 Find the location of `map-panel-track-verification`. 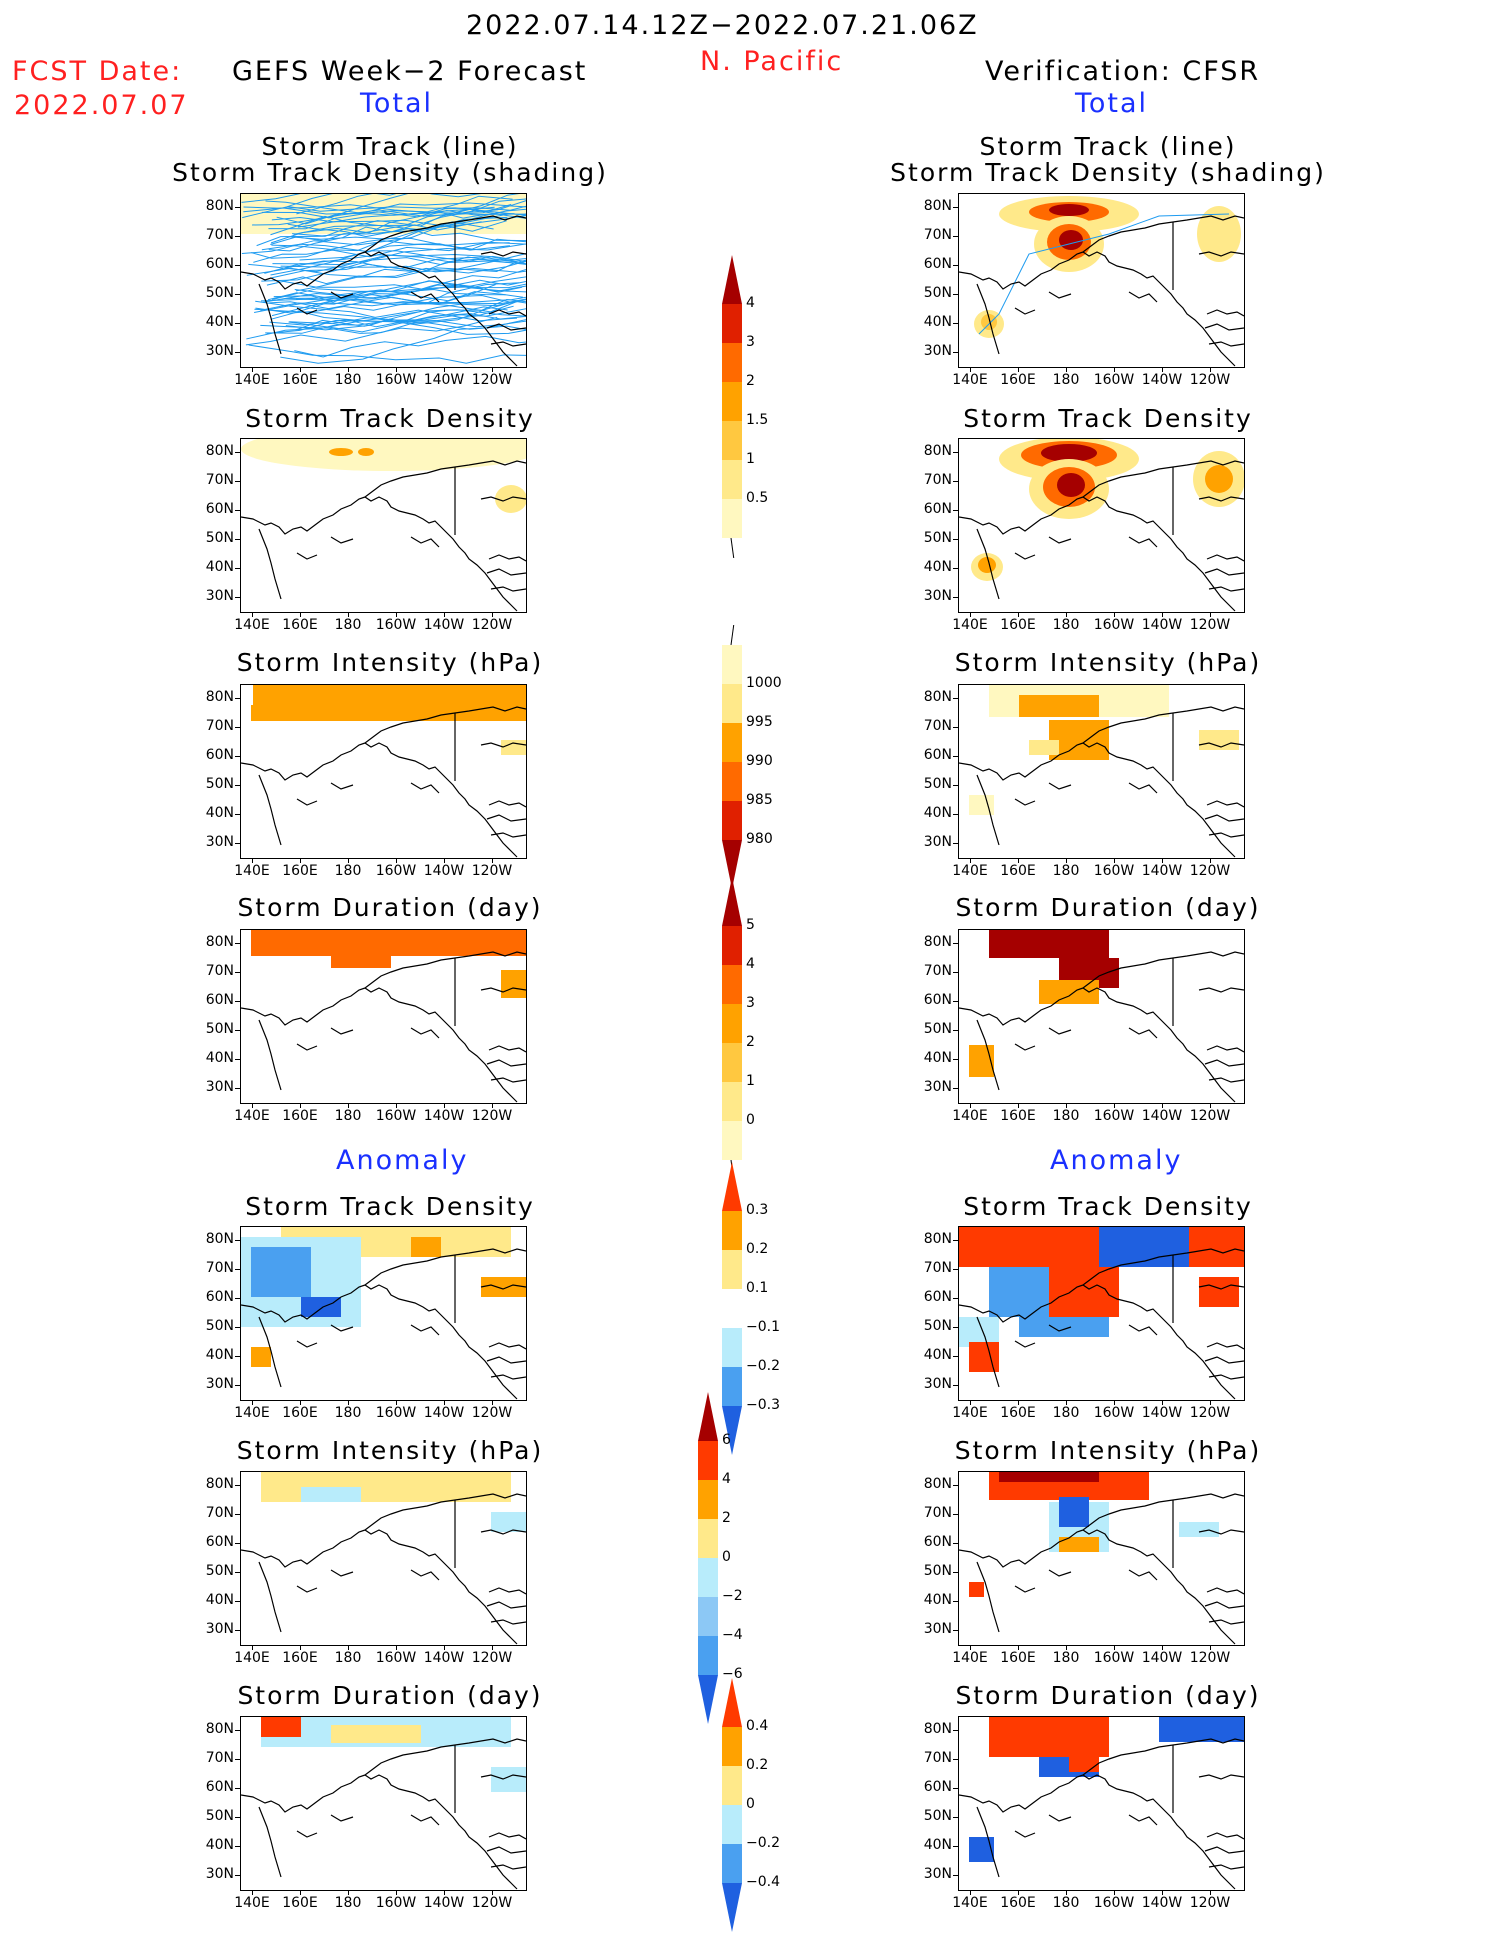

map-panel-track-verification is located at coordinates (1101, 280).